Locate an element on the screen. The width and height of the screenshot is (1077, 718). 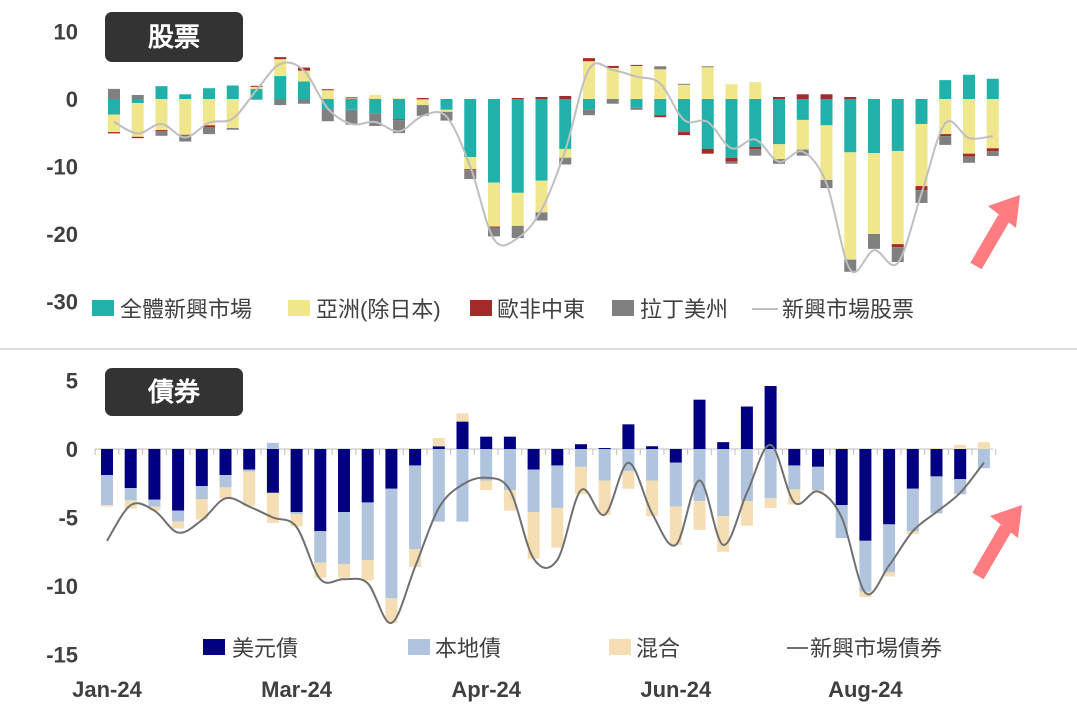
equity-legend: 全體新興市場 亞洲(除日本) 歐非中東 拉丁美州 新興市場股票 is located at coordinates (503, 309).